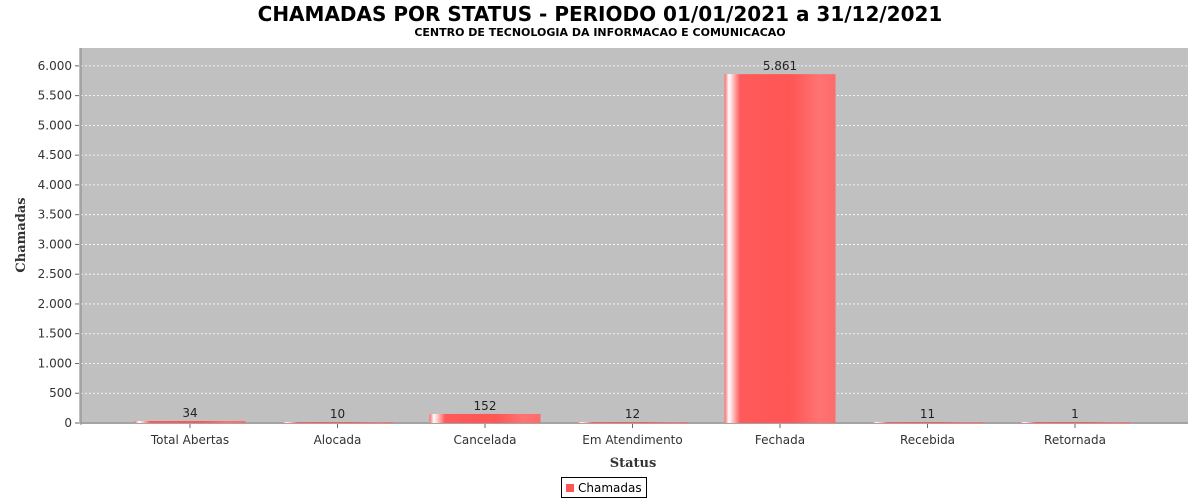  What do you see at coordinates (485, 418) in the screenshot?
I see `bar-cancelada` at bounding box center [485, 418].